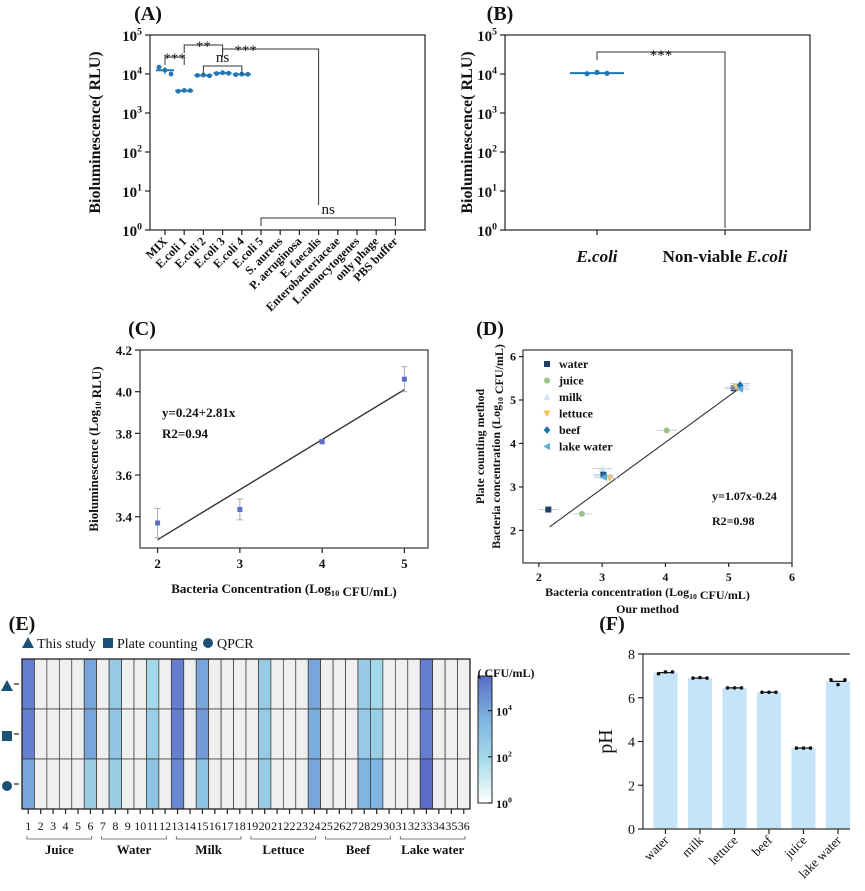 This screenshot has height=891, width=865. Describe the element at coordinates (281, 465) in the screenshot. I see `fit-line-c` at that location.